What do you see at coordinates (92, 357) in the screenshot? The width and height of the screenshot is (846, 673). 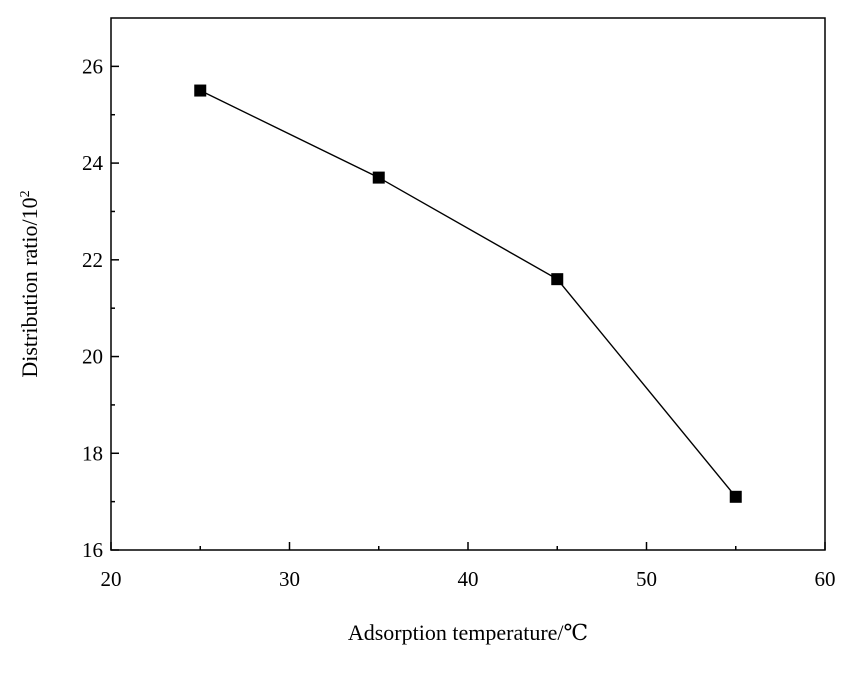 I see `y-tick-label: 20` at bounding box center [92, 357].